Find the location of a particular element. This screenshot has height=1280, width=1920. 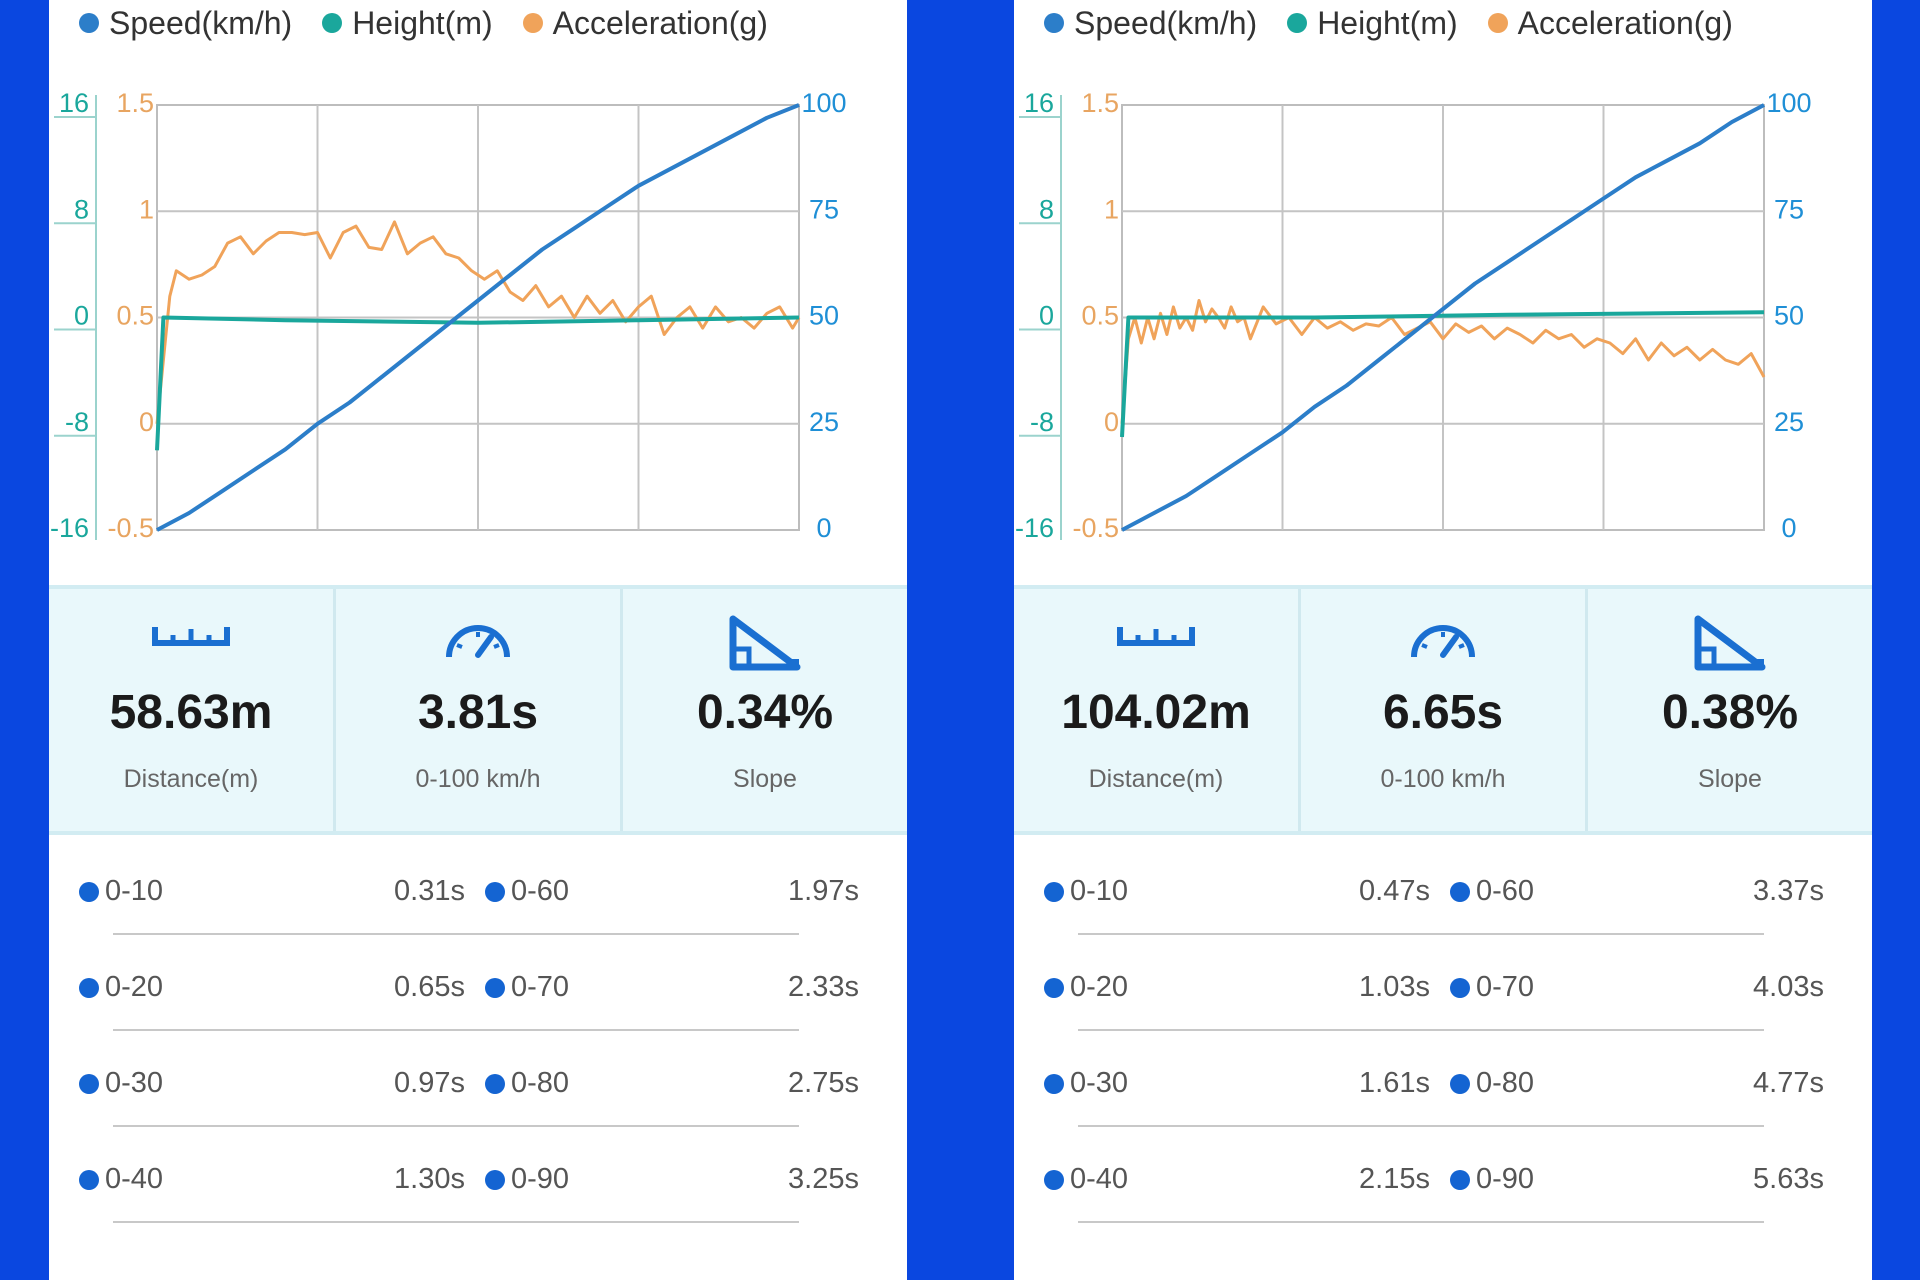

split-time: 0.97s is located at coordinates (429, 1083).